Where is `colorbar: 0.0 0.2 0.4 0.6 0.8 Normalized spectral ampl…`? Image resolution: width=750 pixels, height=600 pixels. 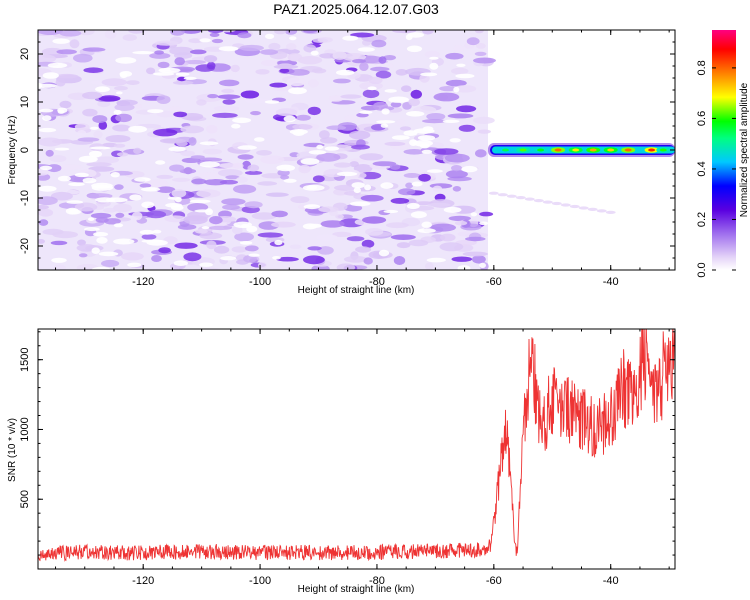
colorbar: 0.0 0.2 0.4 0.6 0.8 Normalized spectral ampl… is located at coordinates (723, 154).